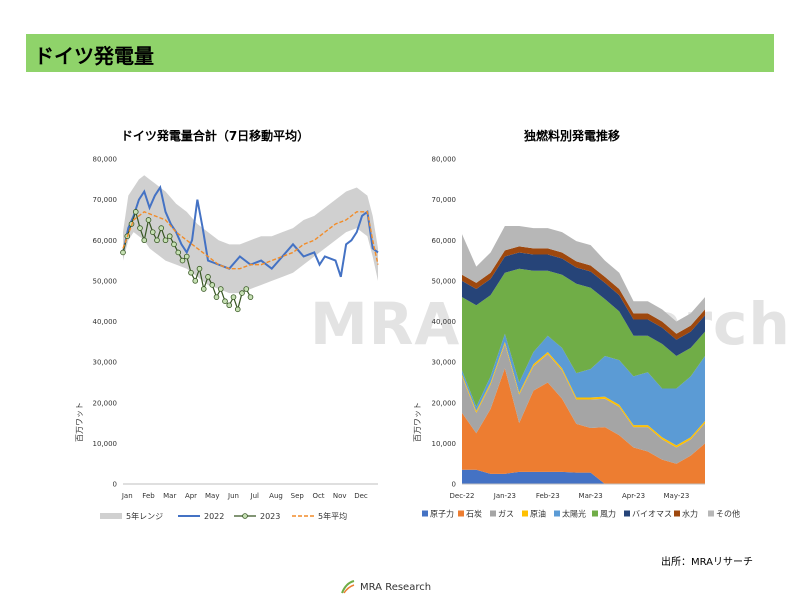  Describe the element at coordinates (396, 587) in the screenshot. I see `logo-text: MRA Research` at that location.